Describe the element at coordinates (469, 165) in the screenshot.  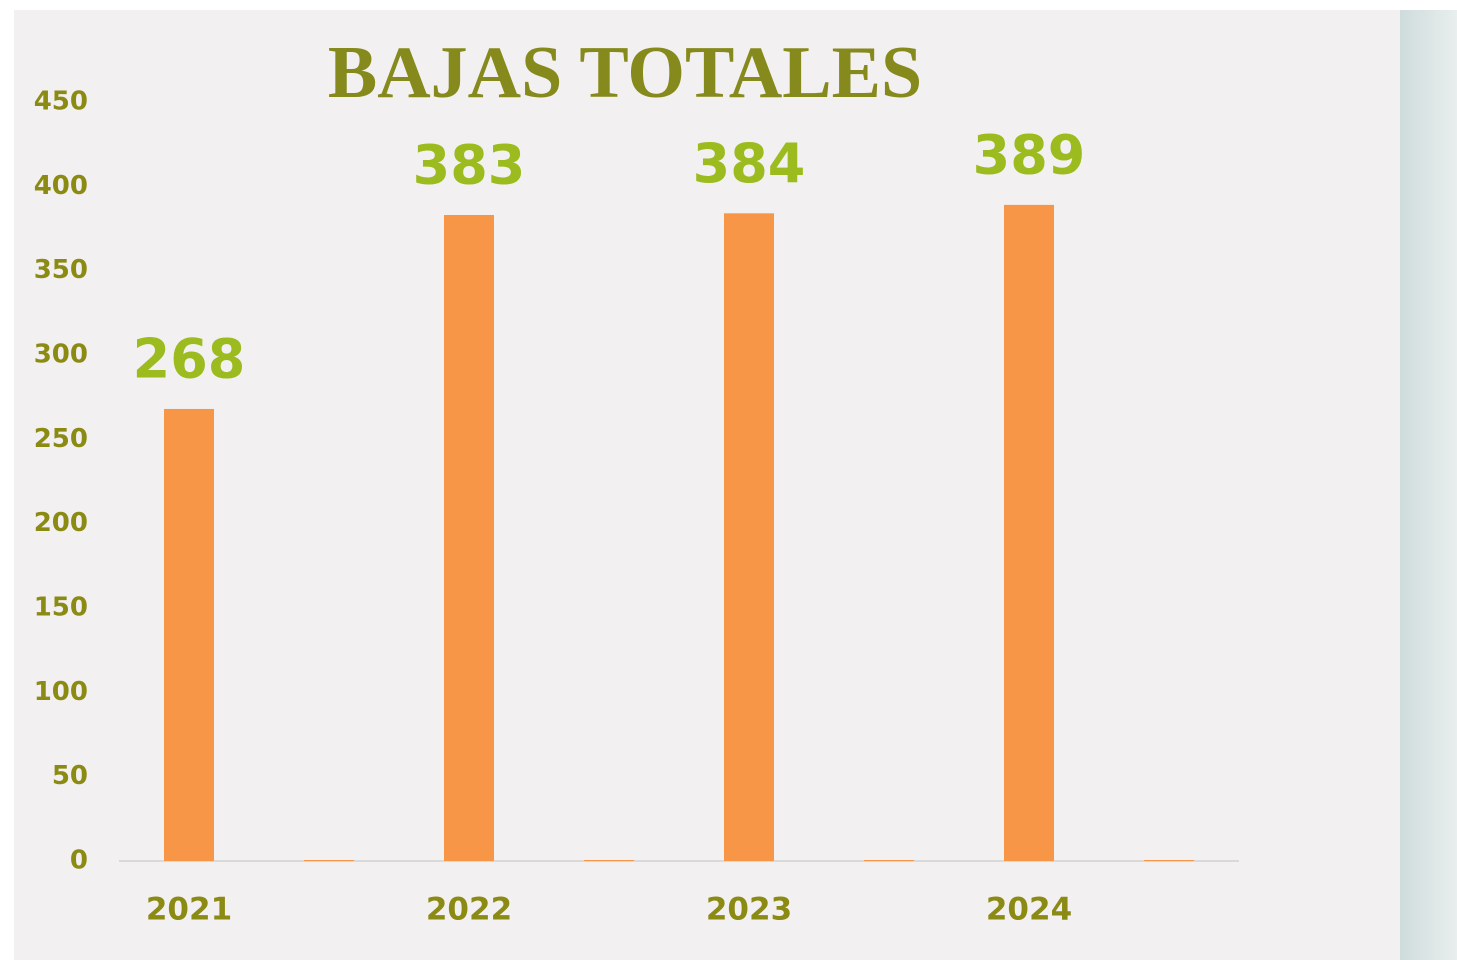
I see `data-label: 383` at that location.